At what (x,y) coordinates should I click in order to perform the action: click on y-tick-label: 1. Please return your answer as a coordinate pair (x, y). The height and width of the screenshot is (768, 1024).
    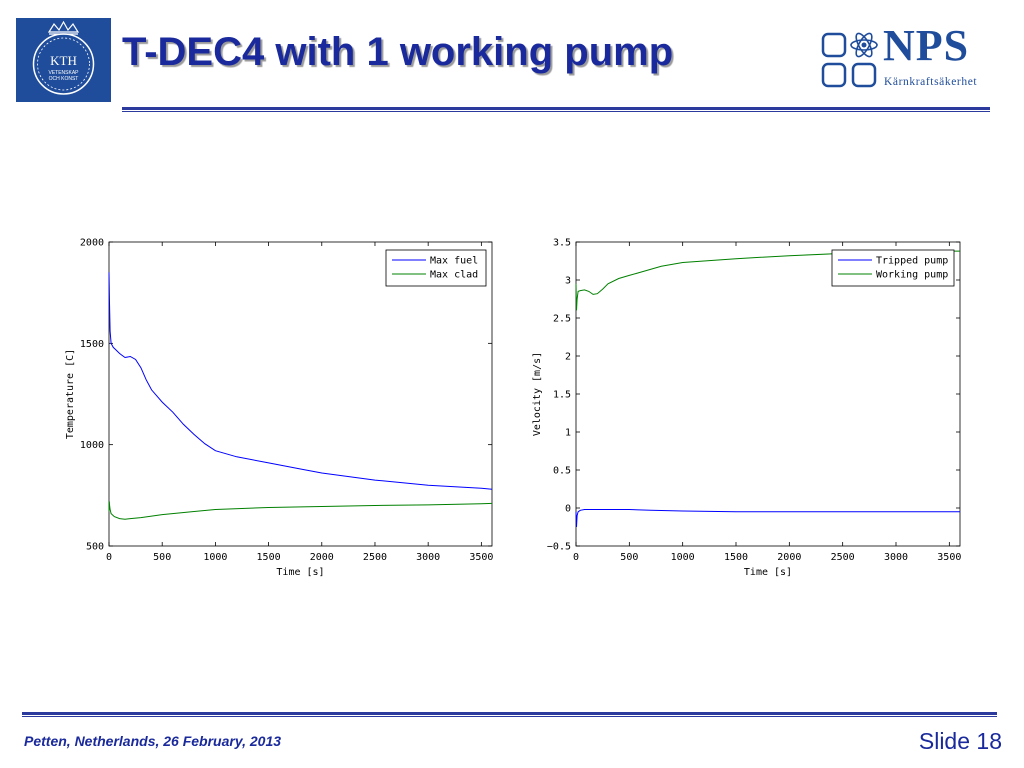
    Looking at the image, I should click on (568, 433).